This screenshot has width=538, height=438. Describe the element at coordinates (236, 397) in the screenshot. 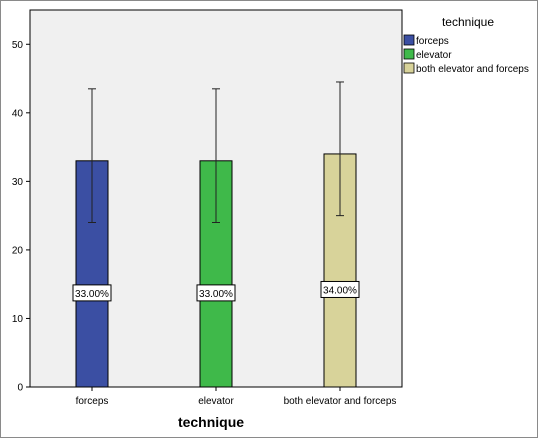

I see `x-axis: forceps elevator both elevator and forceps` at that location.